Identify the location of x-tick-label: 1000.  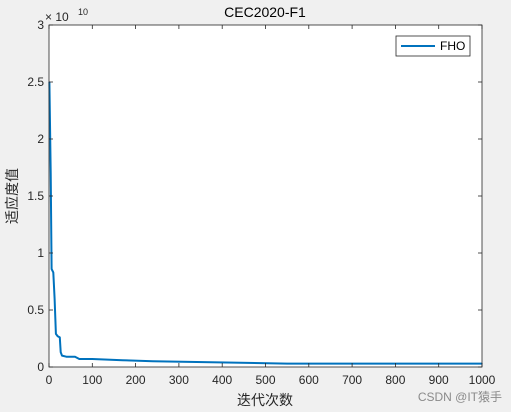
(482, 380).